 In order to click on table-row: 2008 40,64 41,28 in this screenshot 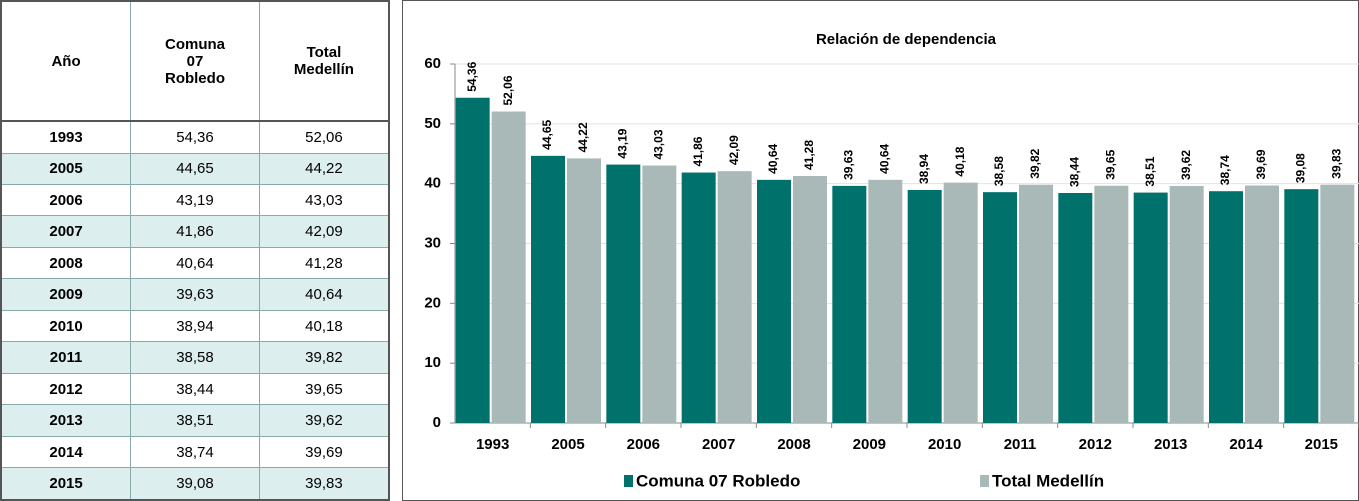, I will do `click(195, 263)`.